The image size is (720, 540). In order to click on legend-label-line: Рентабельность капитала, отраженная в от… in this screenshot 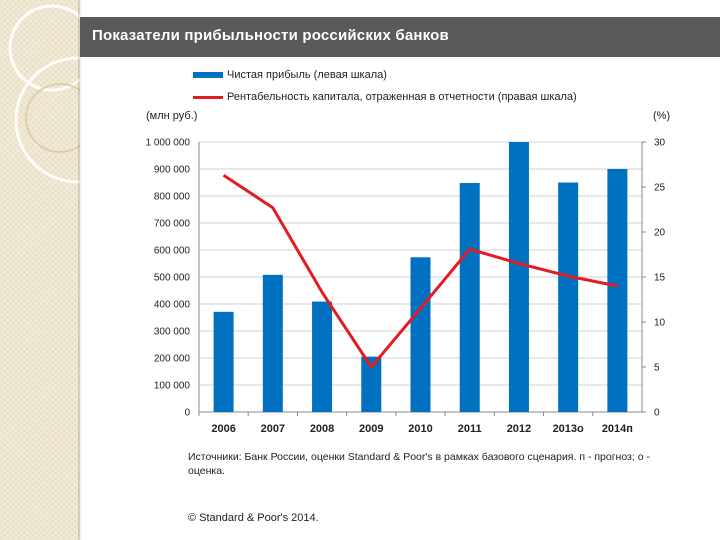, I will do `click(402, 97)`.